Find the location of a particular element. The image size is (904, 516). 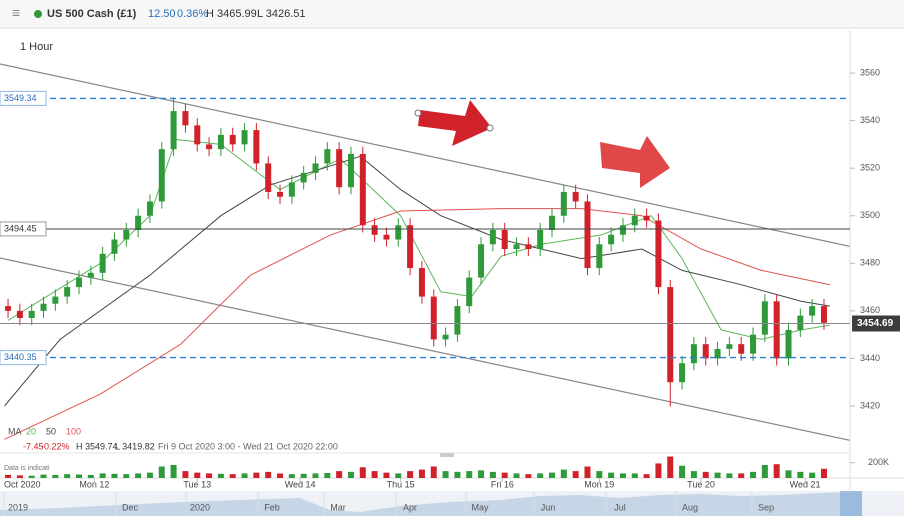

last-price-label: 3454.69 is located at coordinates (875, 323).